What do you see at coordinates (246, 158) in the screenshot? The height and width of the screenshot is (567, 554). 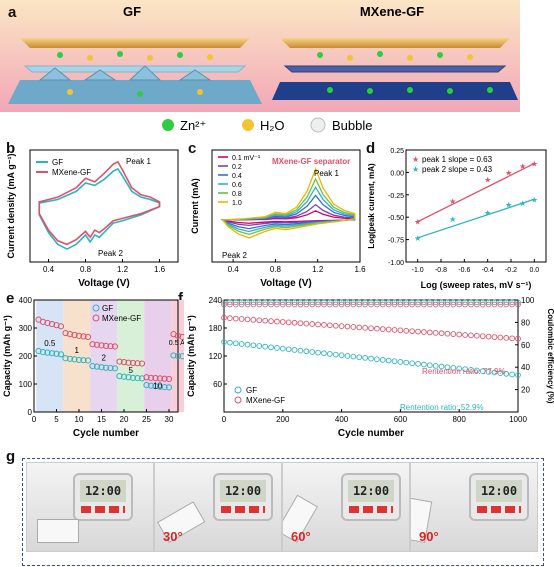 I see `c-legend-label: 0.1 mV⁻¹` at bounding box center [246, 158].